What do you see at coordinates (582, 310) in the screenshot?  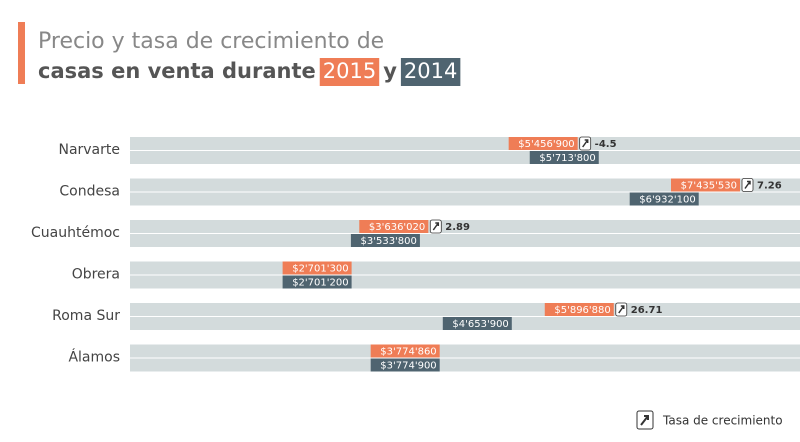 I see `value-label: $5'896'880` at bounding box center [582, 310].